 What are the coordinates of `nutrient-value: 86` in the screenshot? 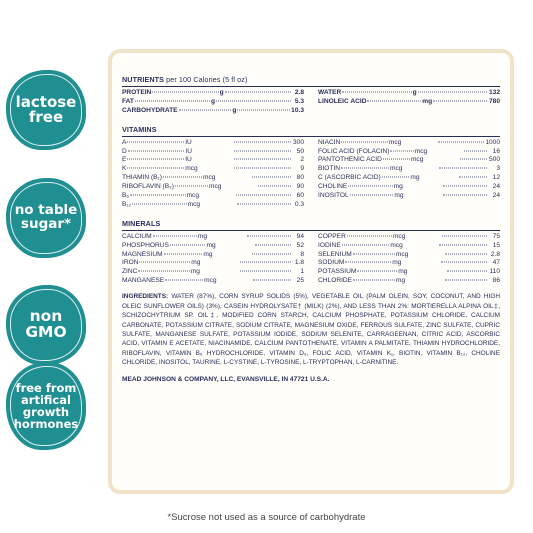 It's located at (496, 281).